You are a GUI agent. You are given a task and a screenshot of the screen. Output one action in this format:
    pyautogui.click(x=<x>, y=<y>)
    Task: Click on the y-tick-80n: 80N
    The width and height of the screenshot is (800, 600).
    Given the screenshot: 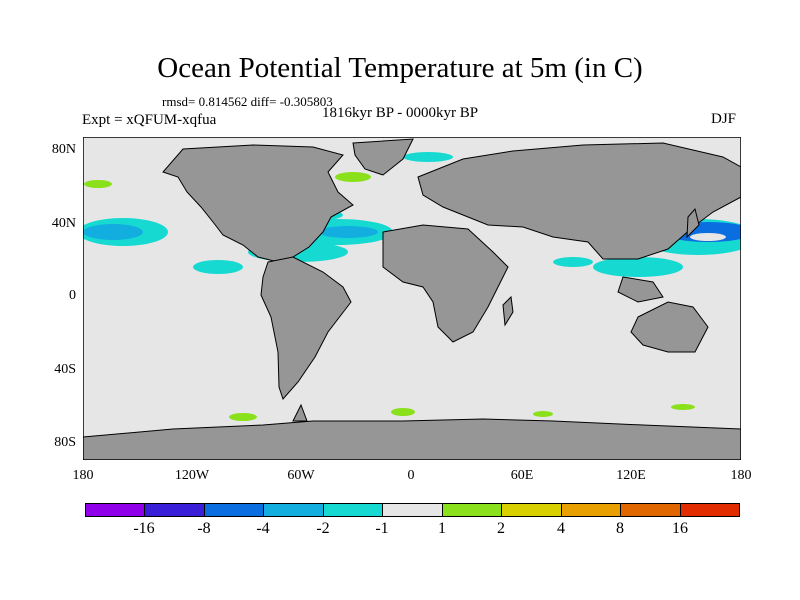 What is the action you would take?
    pyautogui.click(x=63, y=149)
    